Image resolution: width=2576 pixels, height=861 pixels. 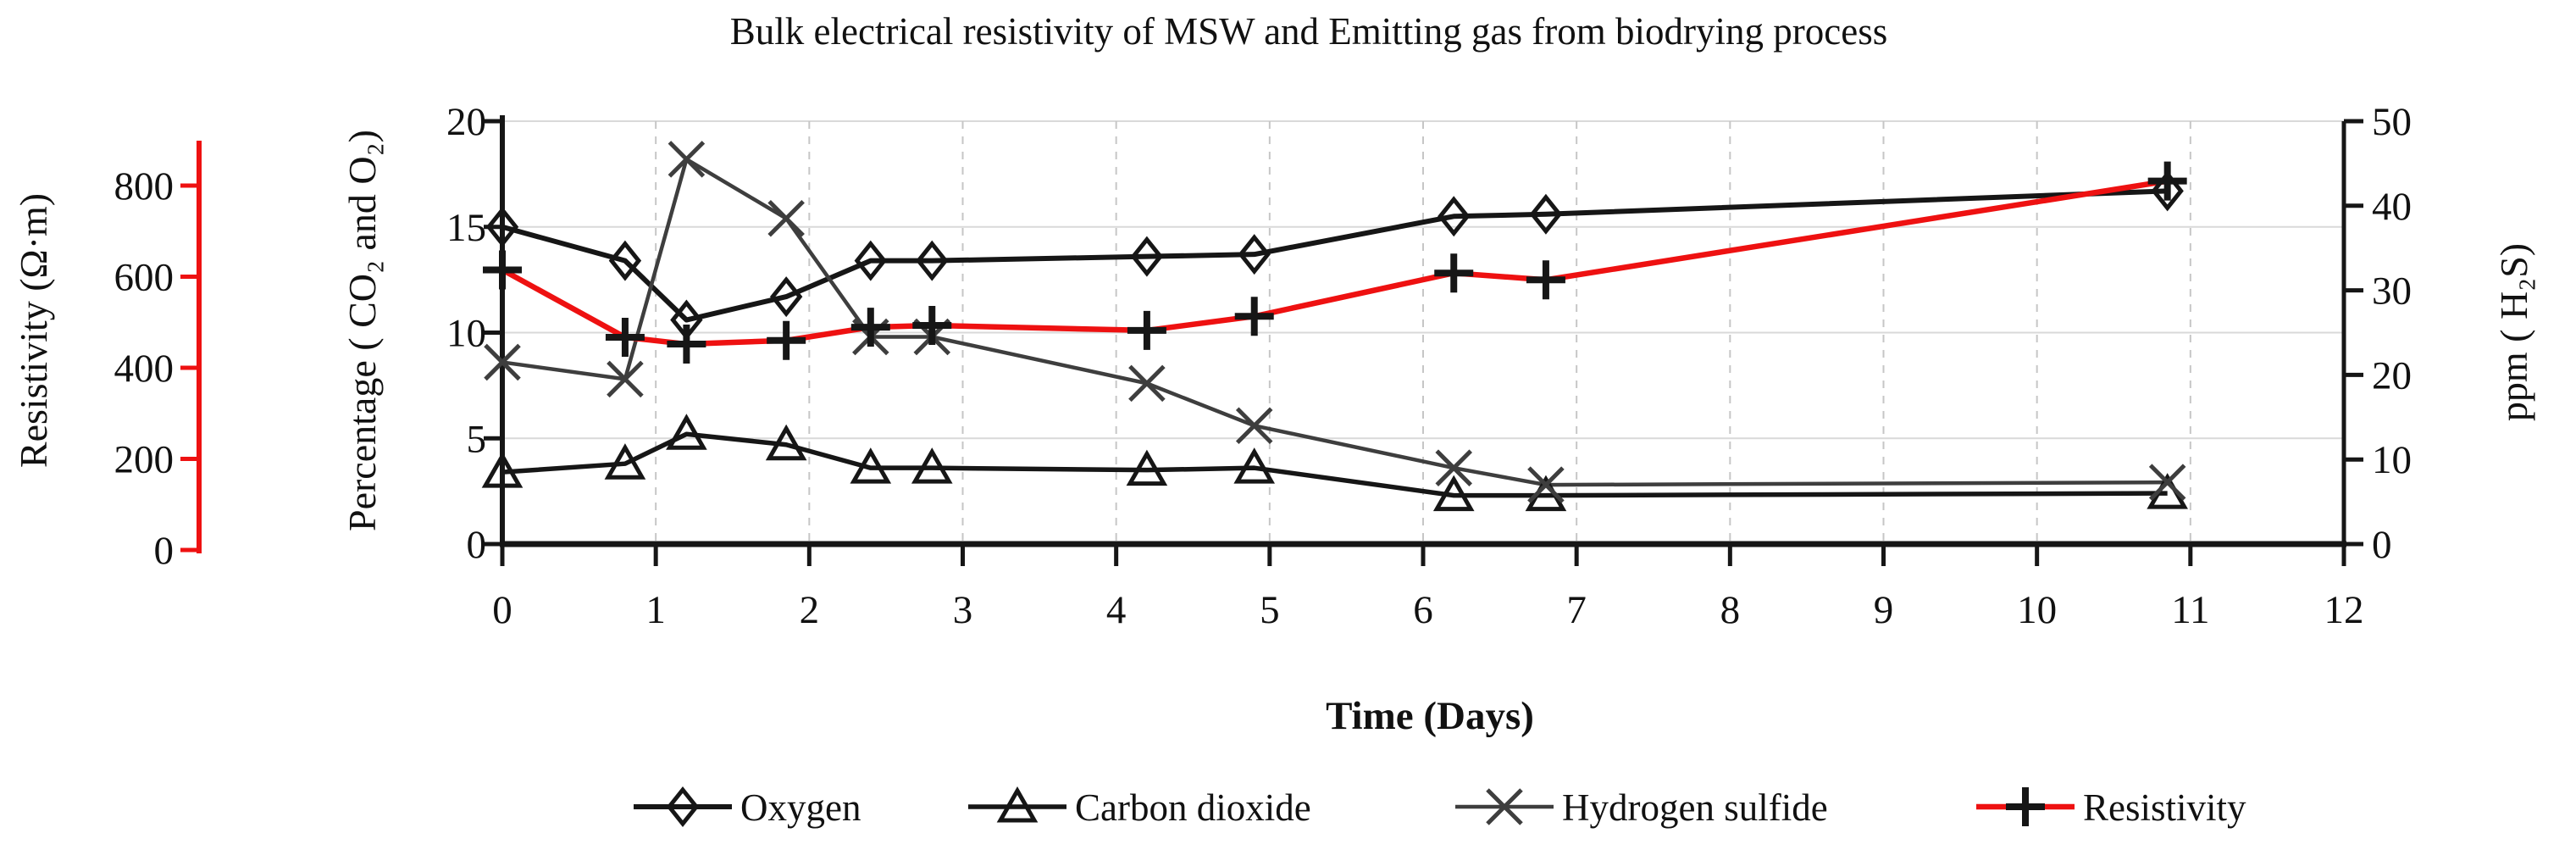 I want to click on x-tick-label: 7, so click(x=1576, y=610).